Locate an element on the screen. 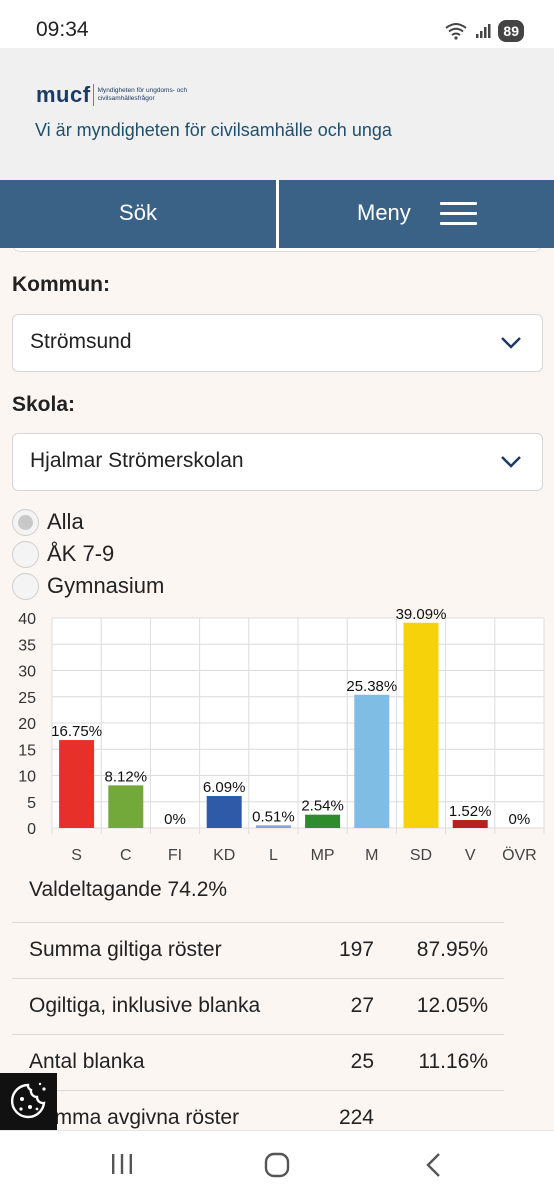 The width and height of the screenshot is (554, 1200). municipality-value: Strömsund is located at coordinates (81, 341).